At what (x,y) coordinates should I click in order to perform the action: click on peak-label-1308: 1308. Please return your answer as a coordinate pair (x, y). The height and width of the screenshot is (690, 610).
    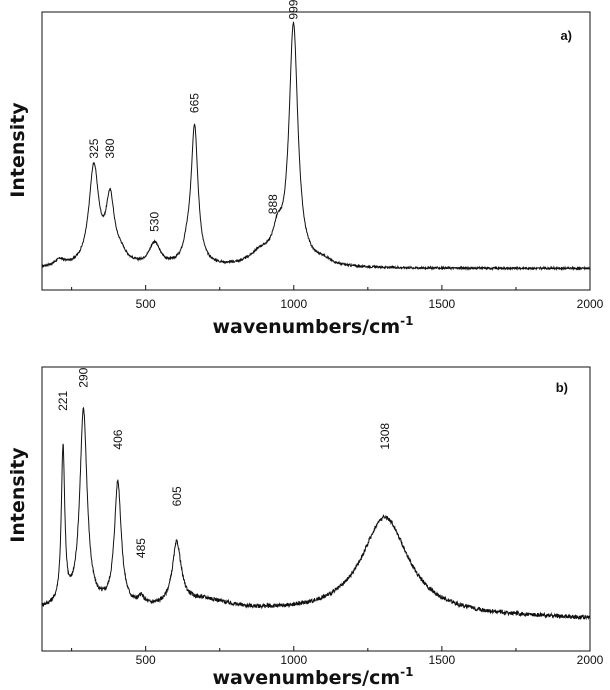
    Looking at the image, I should click on (385, 436).